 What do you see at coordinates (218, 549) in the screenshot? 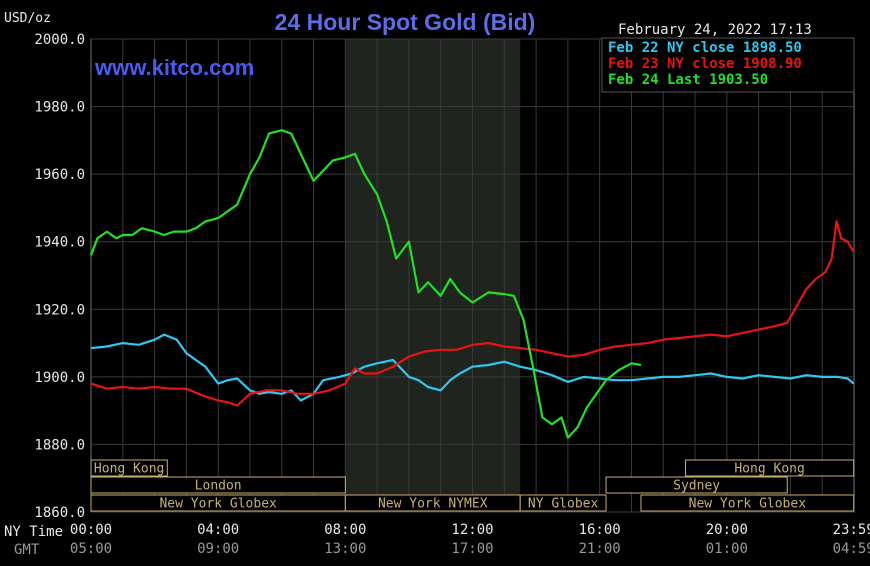
I see `x-tick-label-gmt: 09:00` at bounding box center [218, 549].